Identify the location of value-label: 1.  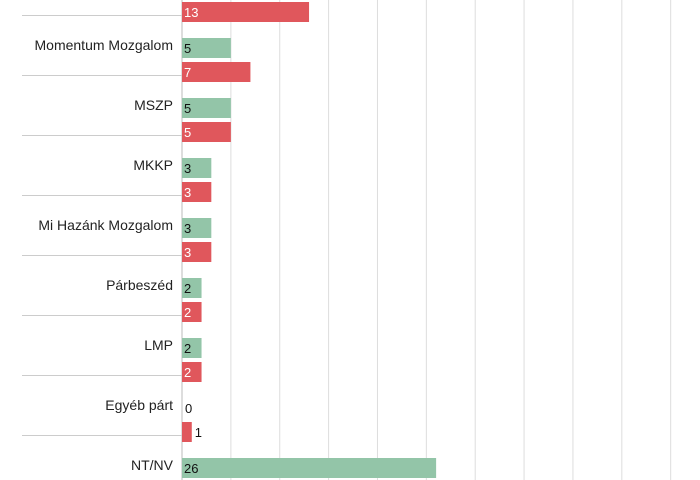
(198, 432).